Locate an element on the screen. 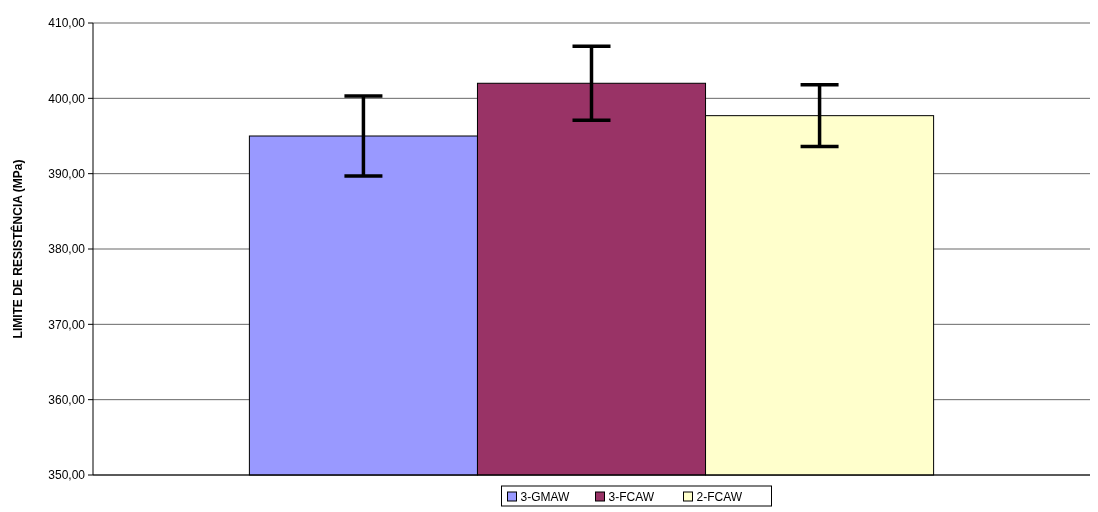 This screenshot has height=512, width=1098. y-tick-label: 390,00 is located at coordinates (67, 173).